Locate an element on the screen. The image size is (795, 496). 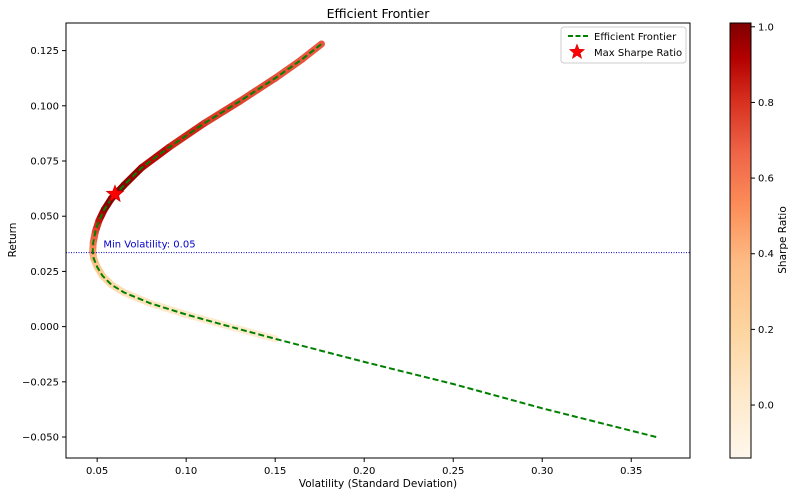
legend: Efficient Frontier Max Sharpe Ratio is located at coordinates (623, 45).